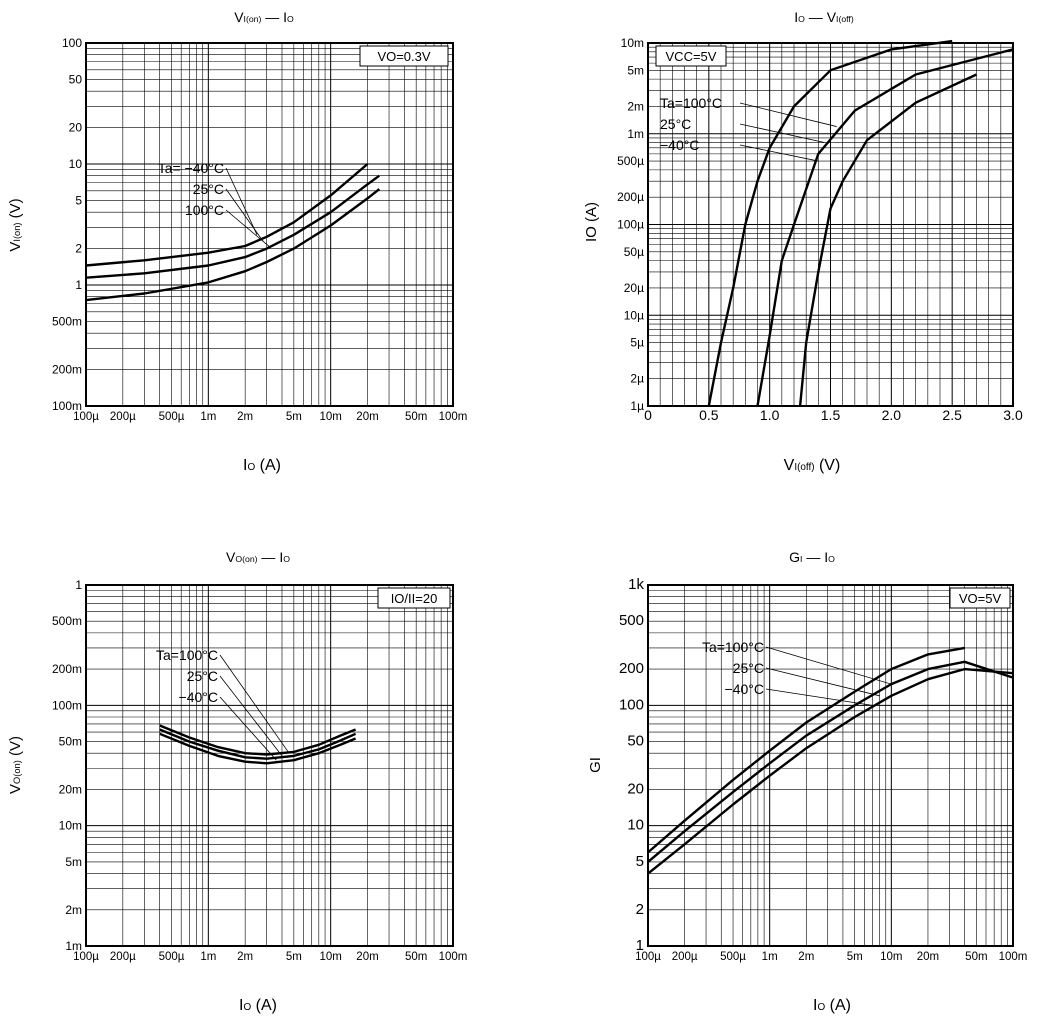 The image size is (1056, 1021). What do you see at coordinates (637, 406) in the screenshot?
I see `y-tick-label: 1µ` at bounding box center [637, 406].